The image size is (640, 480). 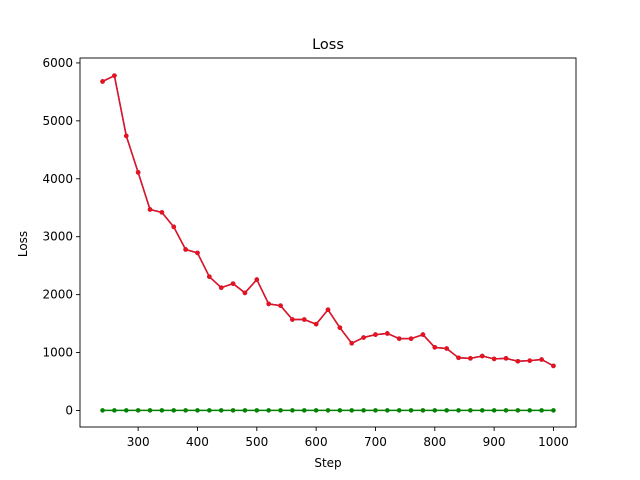 I want to click on y-tick-label: 2000, so click(x=57, y=295).